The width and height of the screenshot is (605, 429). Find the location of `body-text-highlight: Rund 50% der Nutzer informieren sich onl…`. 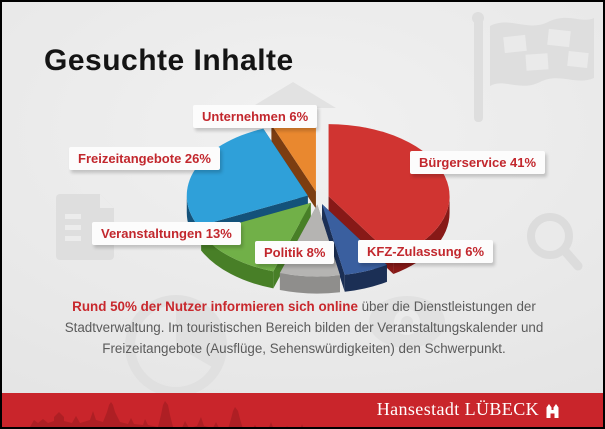

body-text-highlight: Rund 50% der Nutzer informieren sich onl… is located at coordinates (215, 306).